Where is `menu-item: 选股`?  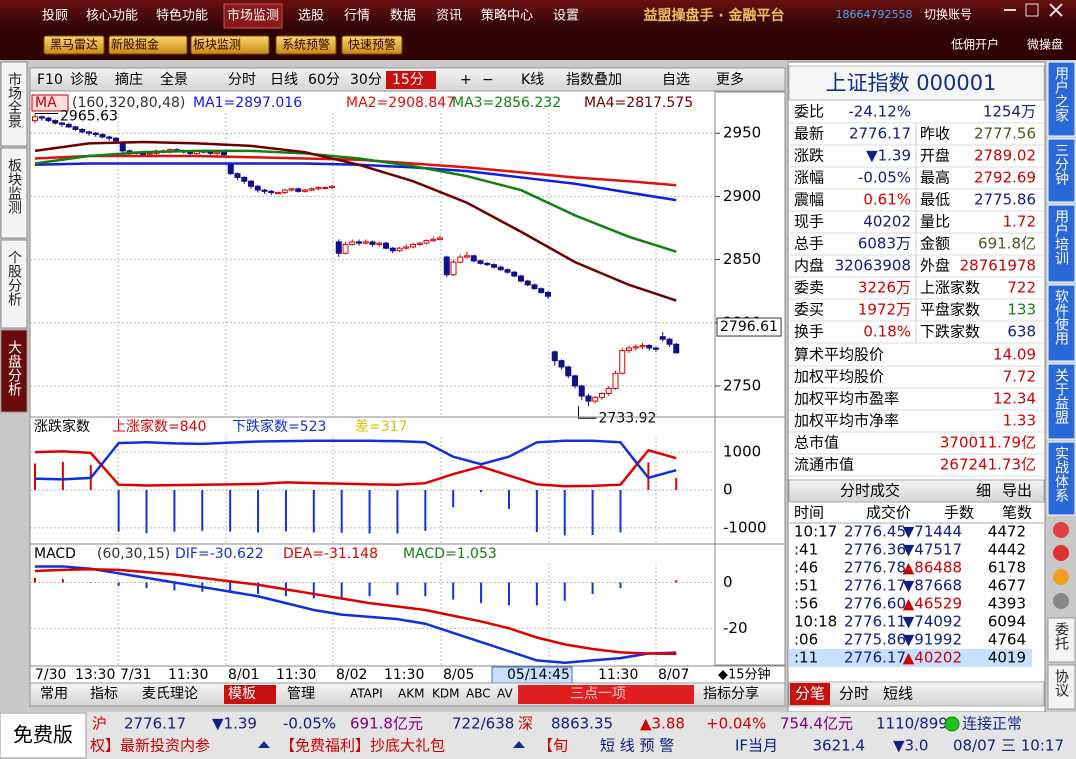 menu-item: 选股 is located at coordinates (311, 16).